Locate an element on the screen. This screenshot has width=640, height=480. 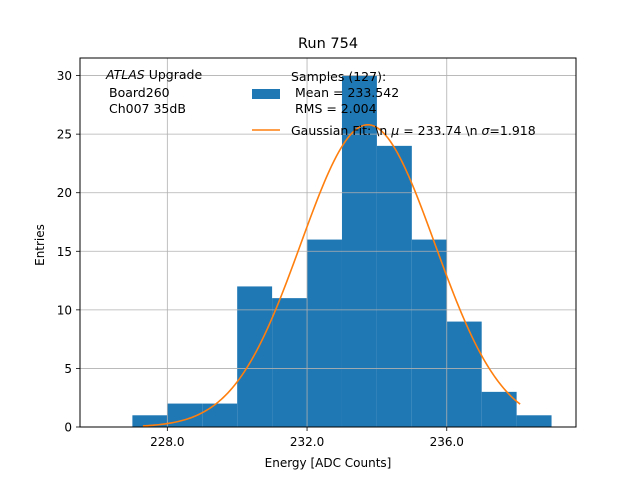
y-tick-label: 25 is located at coordinates (64, 135).